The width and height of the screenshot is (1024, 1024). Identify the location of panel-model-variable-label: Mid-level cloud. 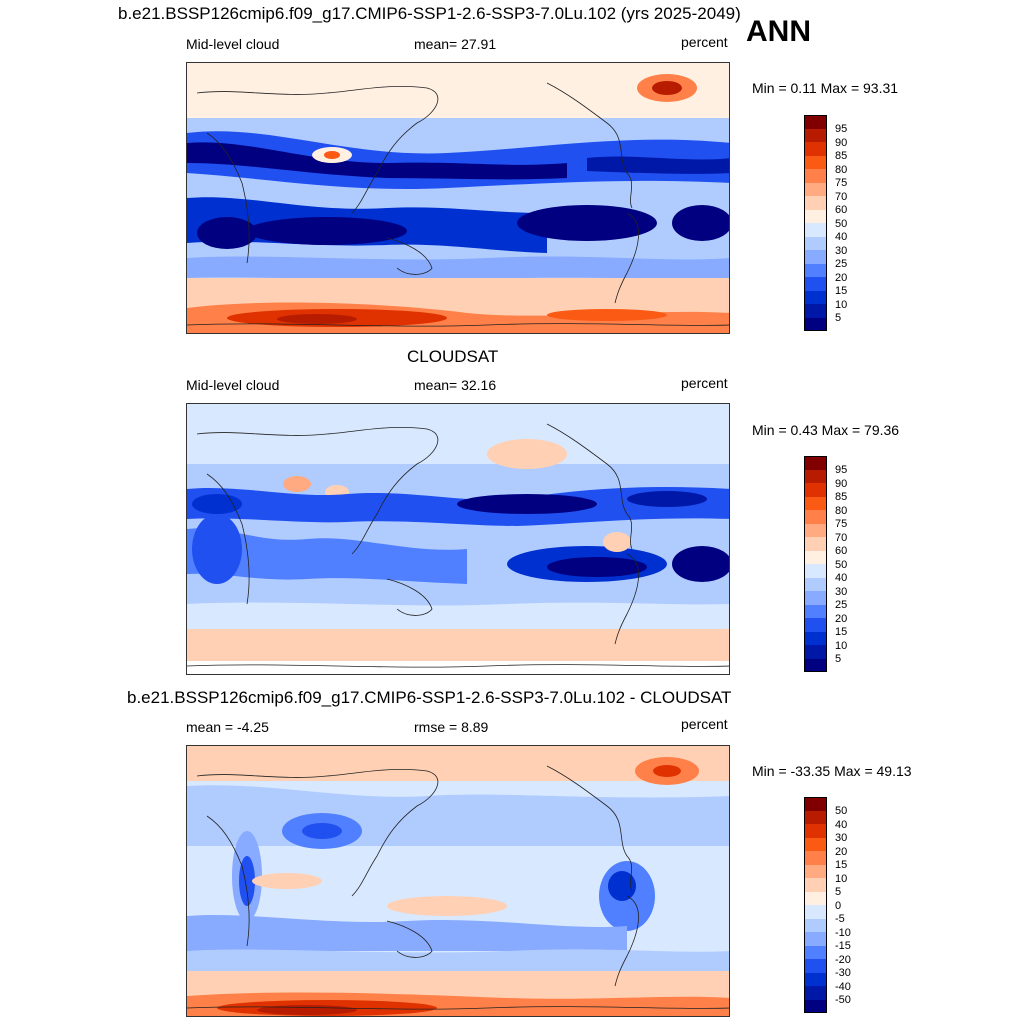
(233, 44).